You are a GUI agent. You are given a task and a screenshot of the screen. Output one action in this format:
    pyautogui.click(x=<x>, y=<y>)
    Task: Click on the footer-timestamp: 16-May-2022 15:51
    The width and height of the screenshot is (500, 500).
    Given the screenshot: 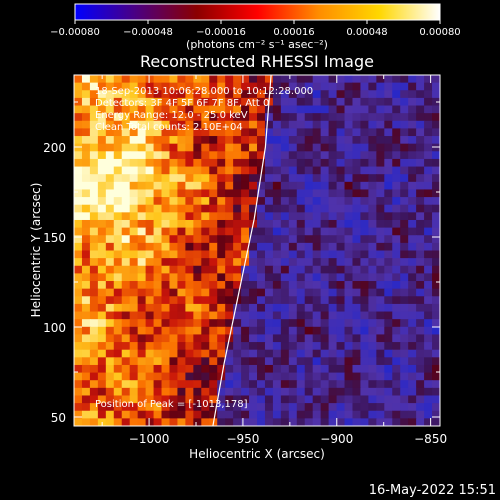 What is the action you would take?
    pyautogui.click(x=432, y=490)
    